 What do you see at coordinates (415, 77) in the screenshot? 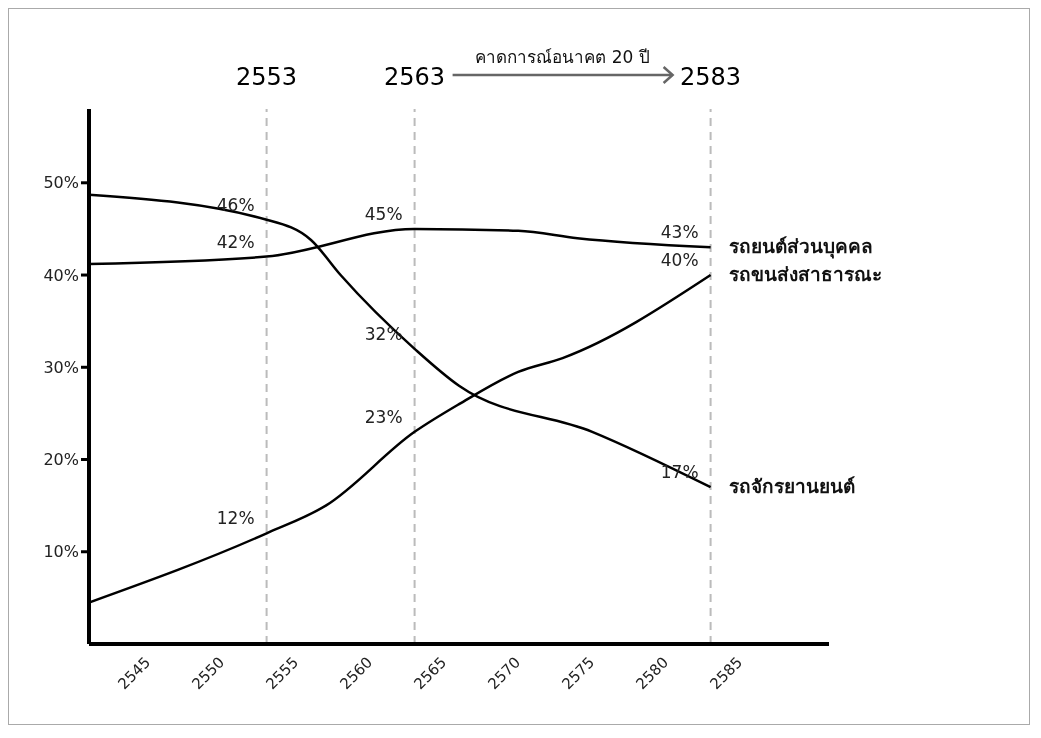
I see `ref-line-label: 2563` at bounding box center [415, 77].